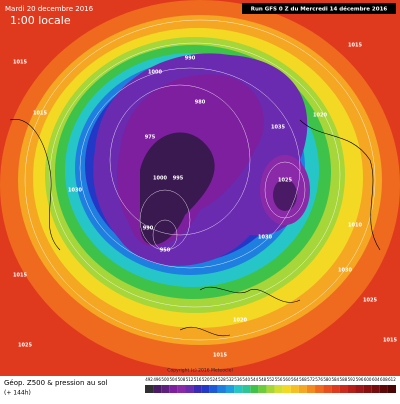 The height and width of the screenshot is (404, 400). Describe the element at coordinates (238, 379) in the screenshot. I see `scale-label: 536` at that location.